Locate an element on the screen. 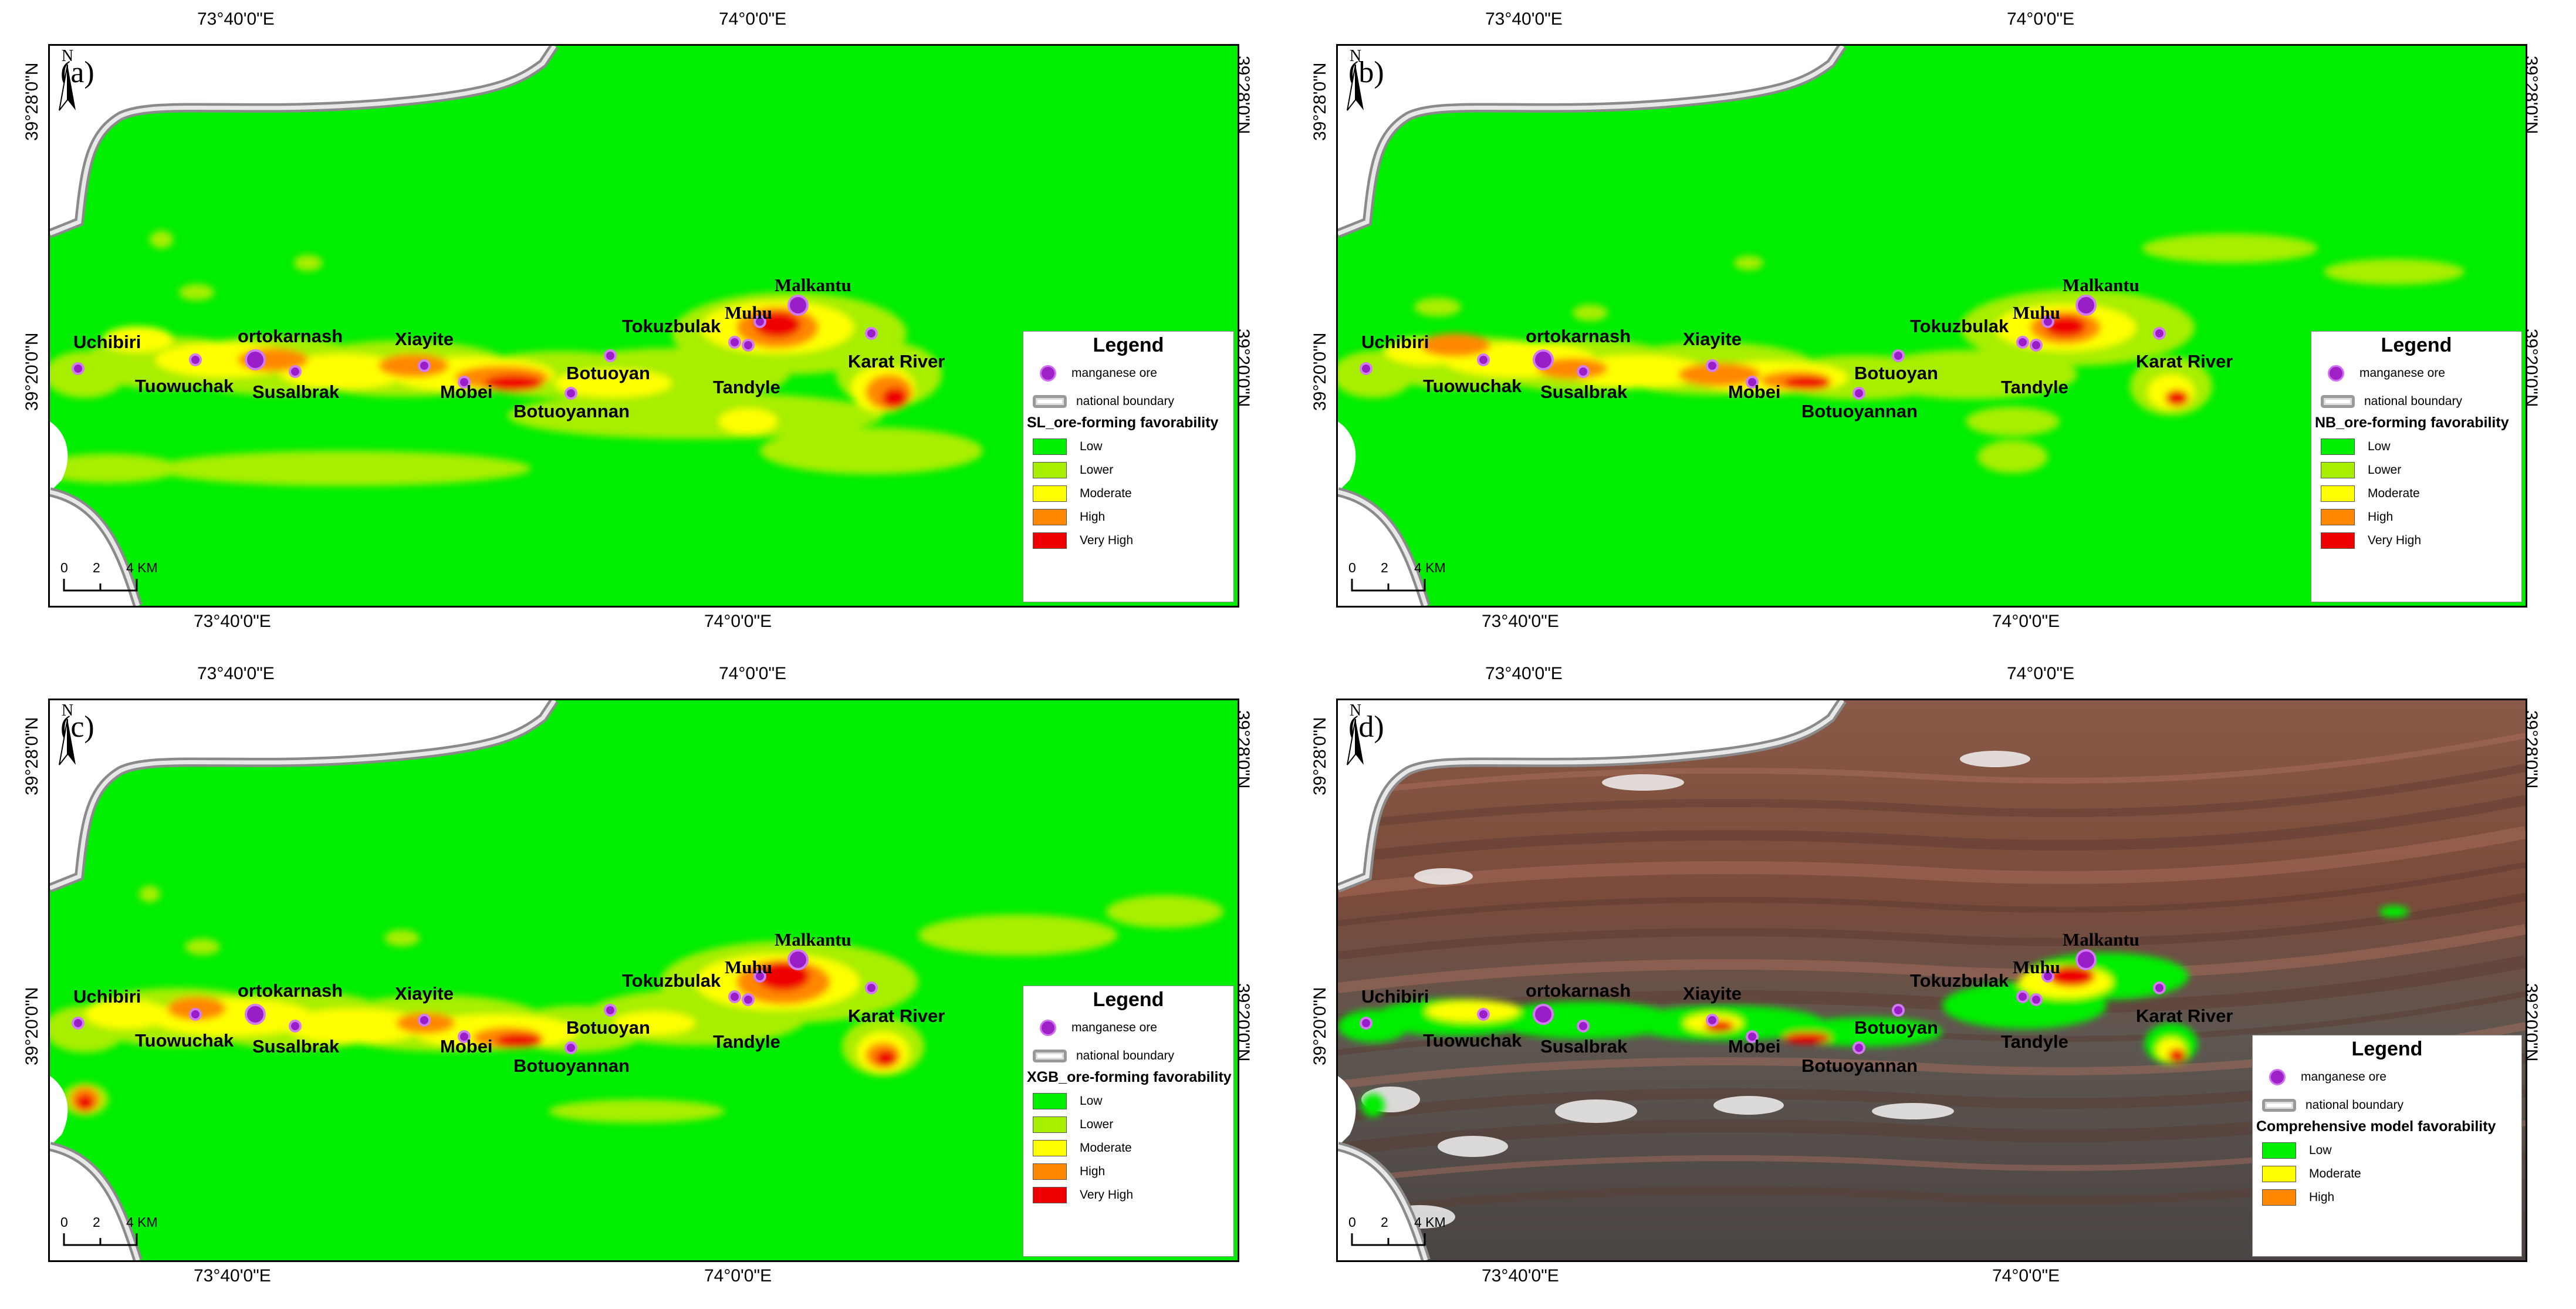 This screenshot has height=1309, width=2576. class-label: Very High is located at coordinates (2395, 540).